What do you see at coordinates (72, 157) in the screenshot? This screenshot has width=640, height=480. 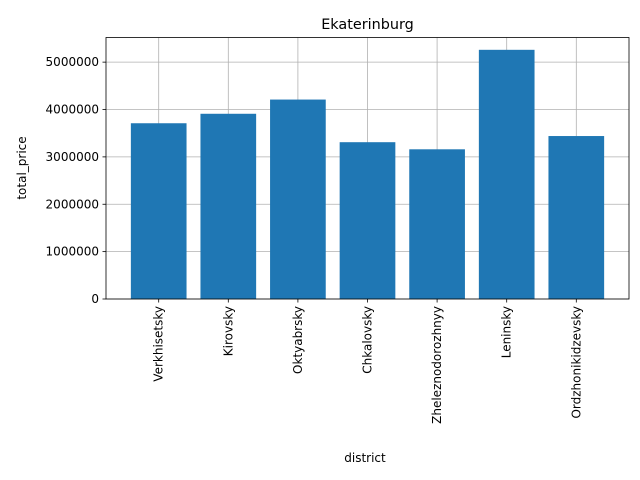 I see `y-tick-label: 3000000` at bounding box center [72, 157].